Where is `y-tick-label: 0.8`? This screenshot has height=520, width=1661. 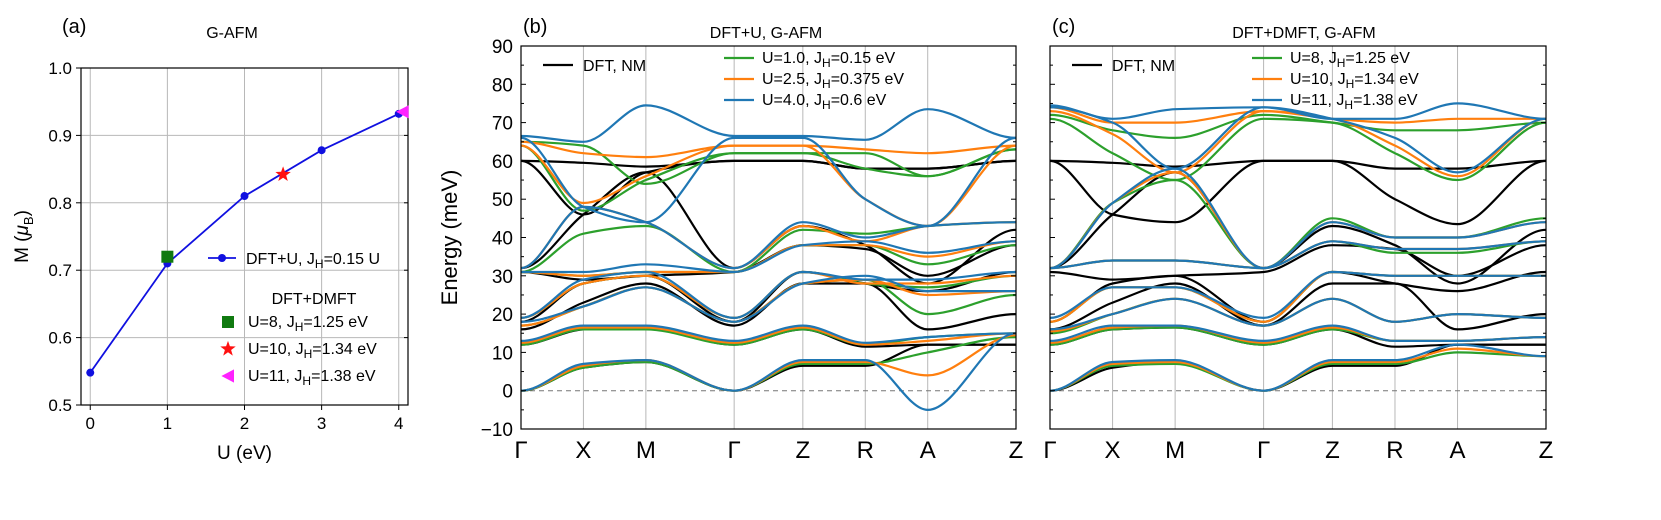
y-tick-label: 0.8 is located at coordinates (60, 203).